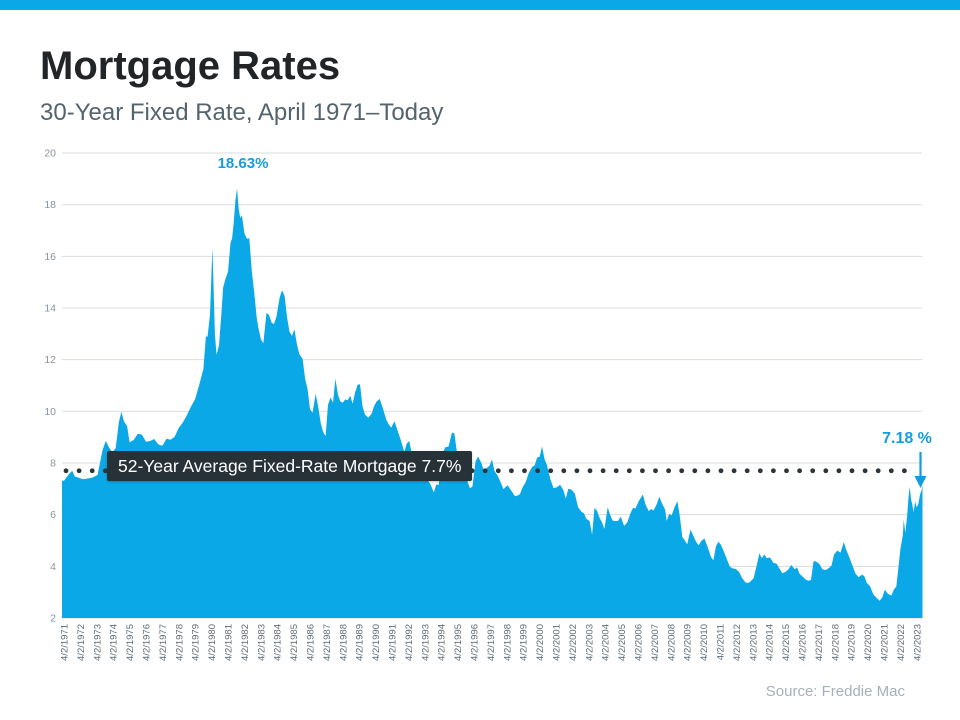 This screenshot has height=720, width=960. What do you see at coordinates (53, 515) in the screenshot?
I see `y-axis-tick-label: 6` at bounding box center [53, 515].